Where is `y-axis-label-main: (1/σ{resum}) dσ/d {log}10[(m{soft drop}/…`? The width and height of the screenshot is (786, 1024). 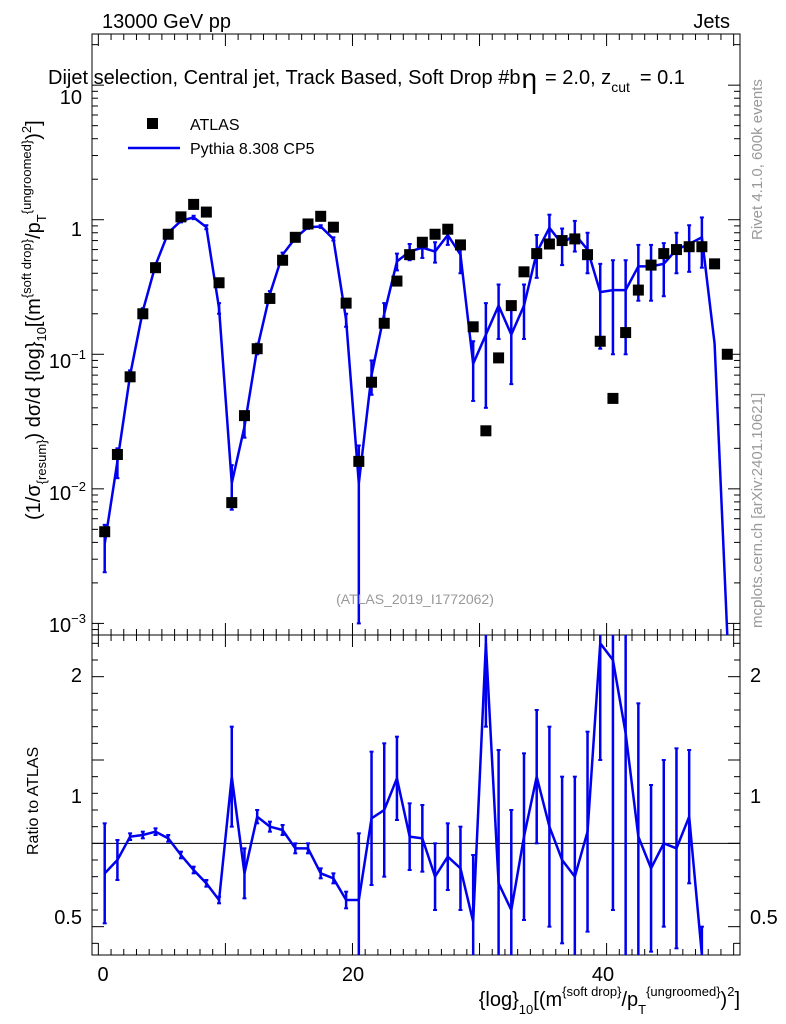
y-axis-label-main: (1/σ{resum}) dσ/d {log}10[(m{soft drop}/… is located at coordinates (34, 320).